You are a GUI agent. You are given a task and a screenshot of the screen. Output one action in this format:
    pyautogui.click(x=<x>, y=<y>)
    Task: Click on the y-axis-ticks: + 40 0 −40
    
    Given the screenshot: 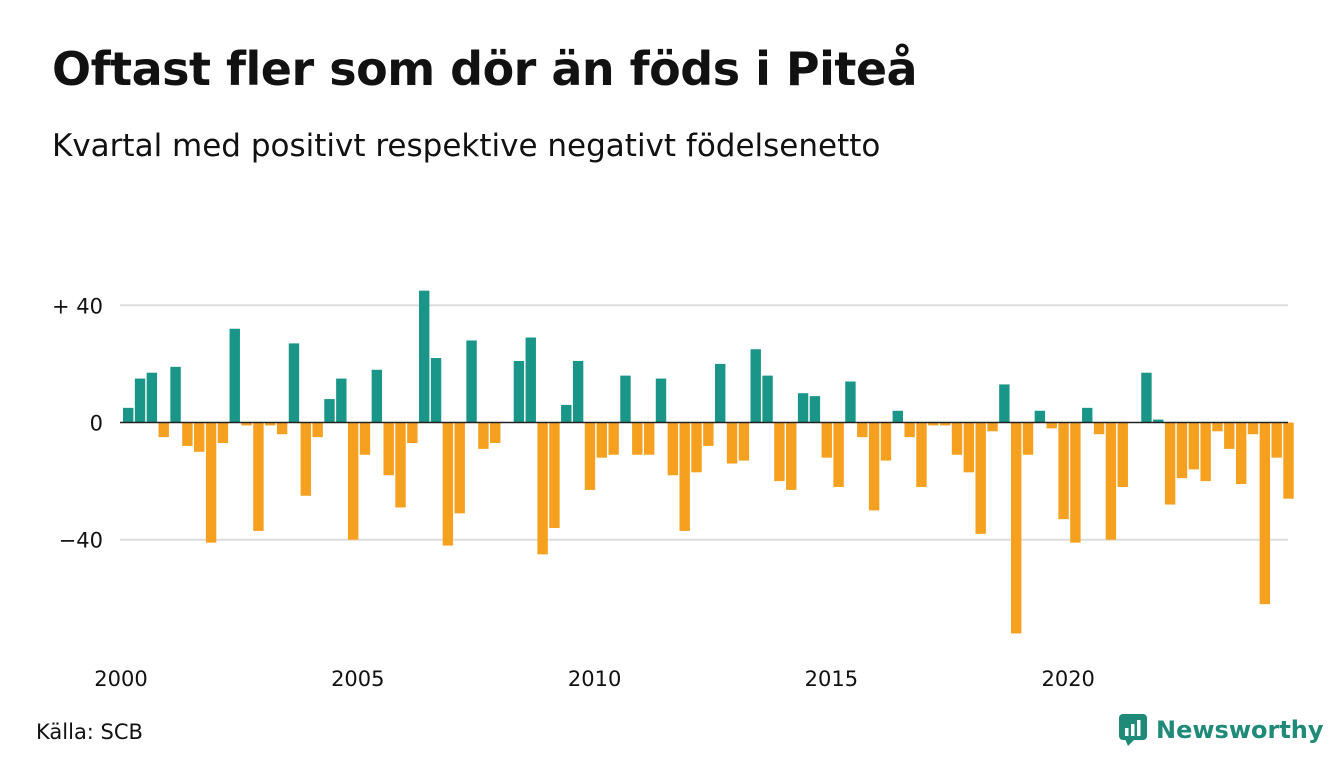 What is the action you would take?
    pyautogui.click(x=77, y=423)
    